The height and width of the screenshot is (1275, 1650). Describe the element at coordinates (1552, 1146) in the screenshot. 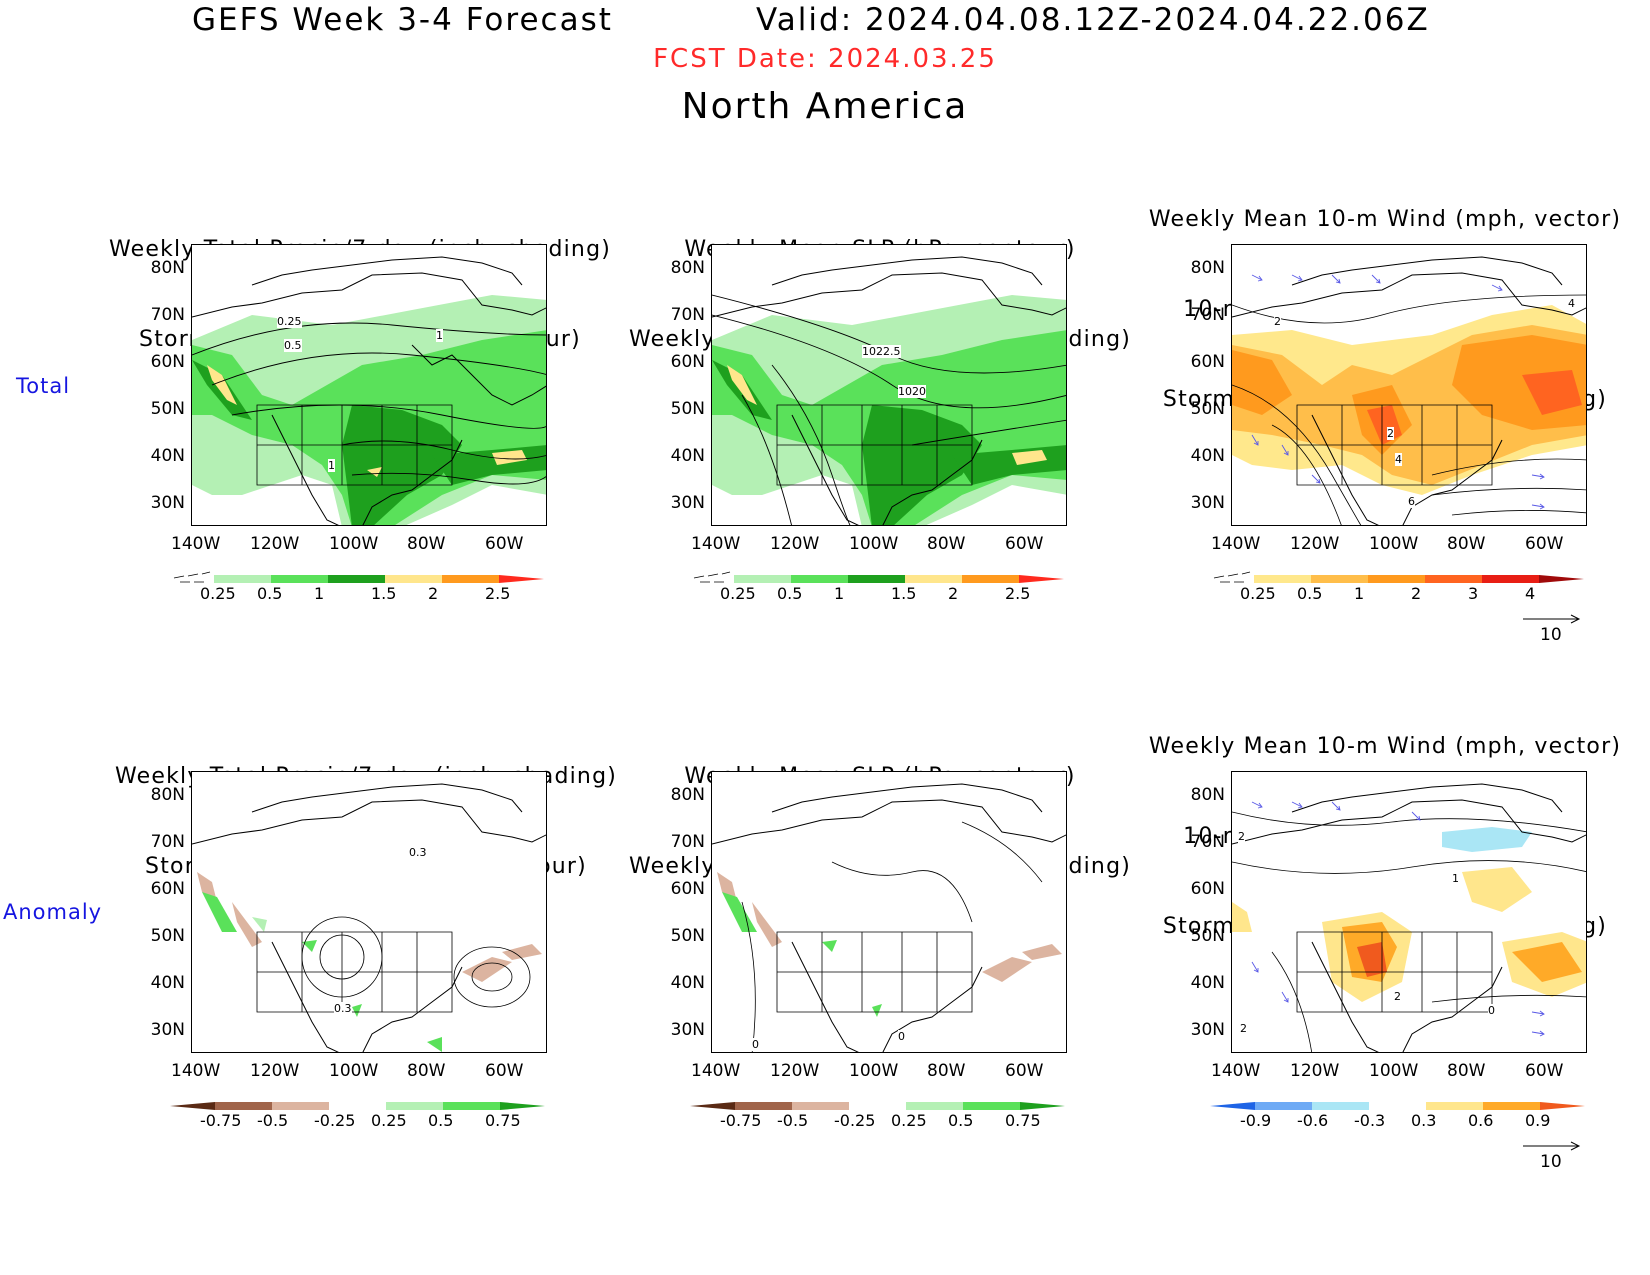

I see `vector-reference-arrow` at that location.